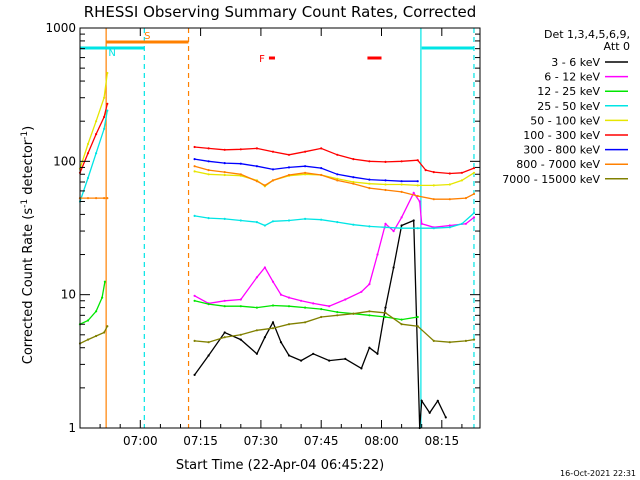  What do you see at coordinates (381, 441) in the screenshot?
I see `x-tick-label-4: 08:00` at bounding box center [381, 441].